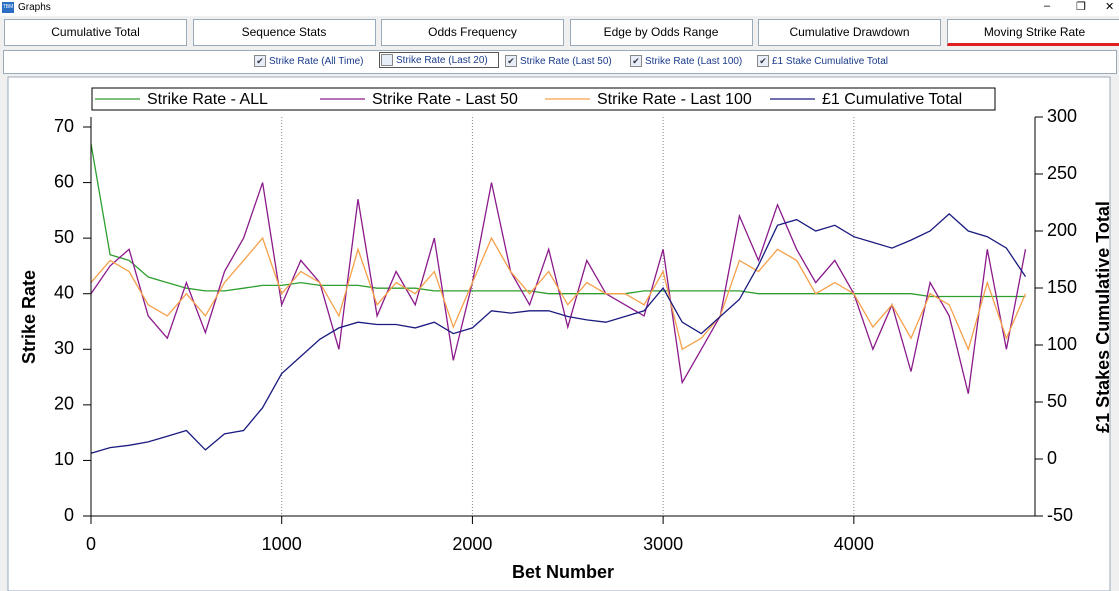 The height and width of the screenshot is (591, 1119). What do you see at coordinates (694, 61) in the screenshot?
I see `option-label: Strike Rate (Last 100)` at bounding box center [694, 61].